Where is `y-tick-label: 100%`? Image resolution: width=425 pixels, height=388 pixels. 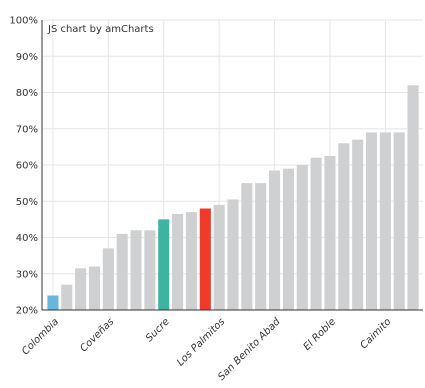
y-tick-label: 100% is located at coordinates (23, 21).